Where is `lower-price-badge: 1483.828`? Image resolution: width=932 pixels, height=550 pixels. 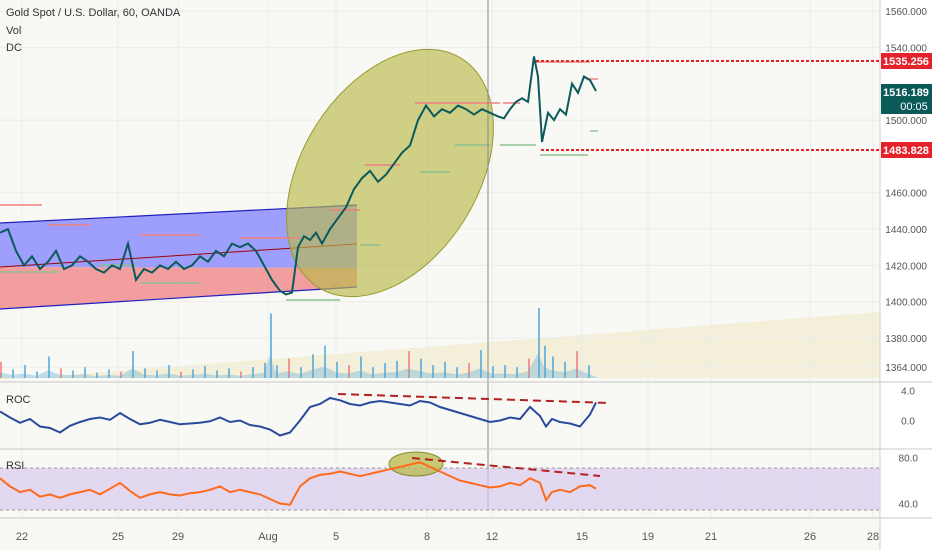 lower-price-badge: 1483.828 is located at coordinates (906, 150).